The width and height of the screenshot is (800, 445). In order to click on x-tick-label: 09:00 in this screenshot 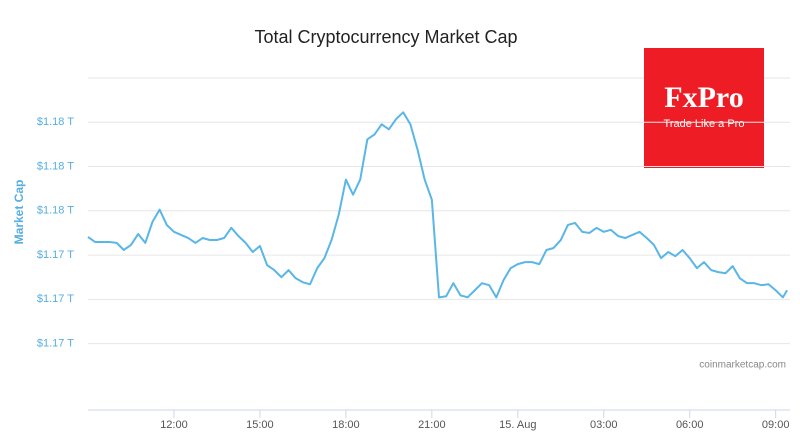, I will do `click(776, 425)`.